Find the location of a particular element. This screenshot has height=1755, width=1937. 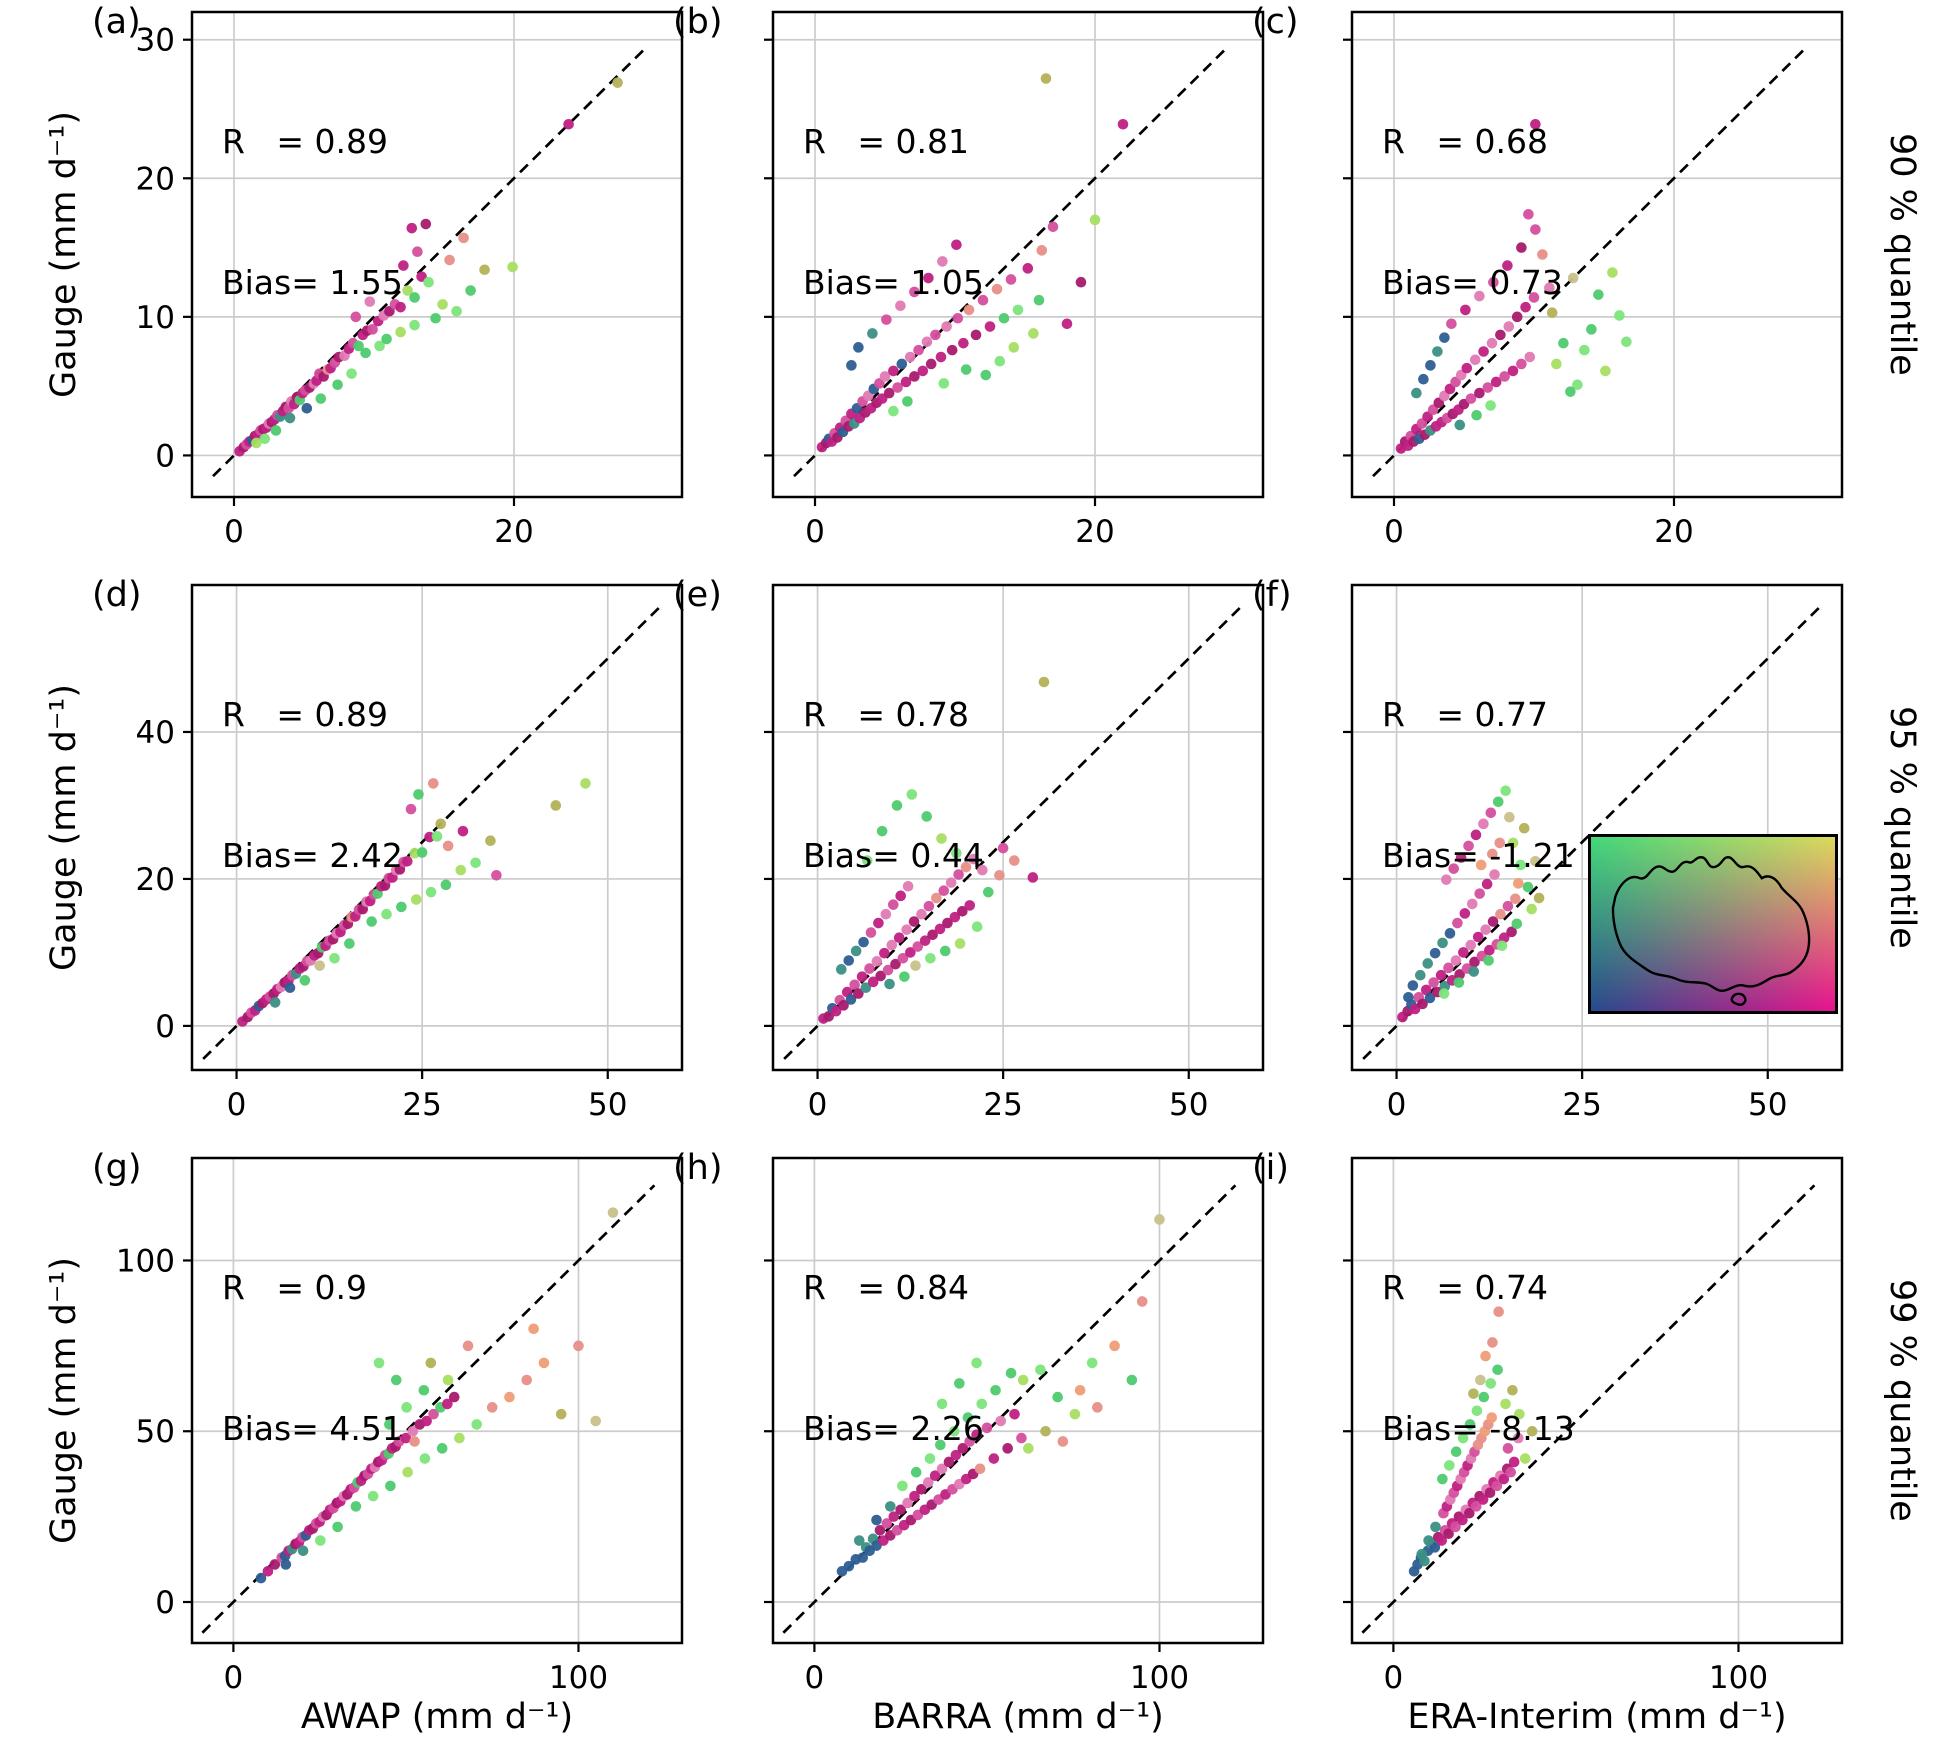

r-value: R = 0.9 is located at coordinates (295, 1287).